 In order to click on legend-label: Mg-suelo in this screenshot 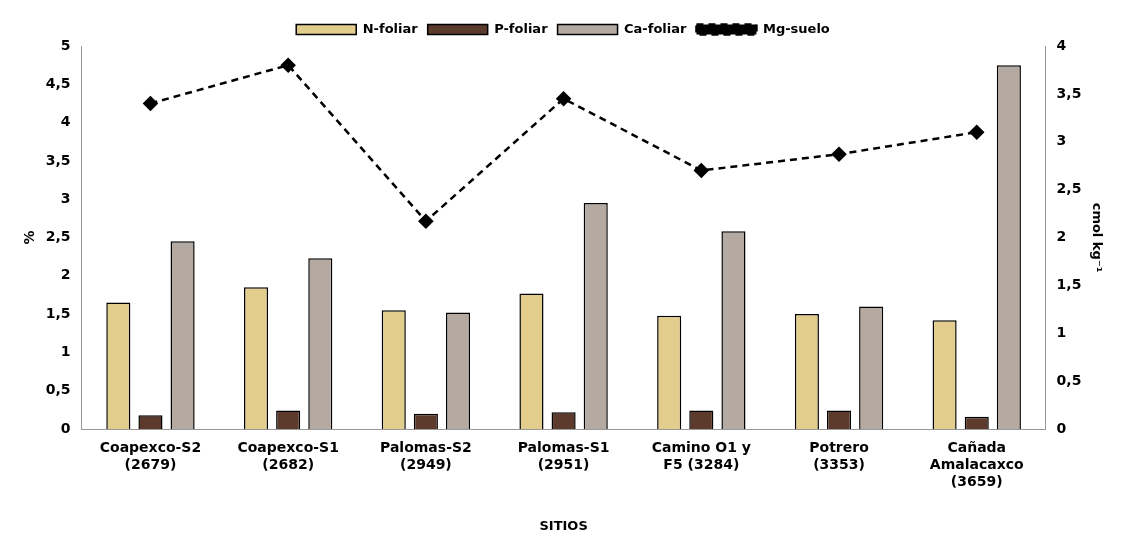, I will do `click(796, 28)`.